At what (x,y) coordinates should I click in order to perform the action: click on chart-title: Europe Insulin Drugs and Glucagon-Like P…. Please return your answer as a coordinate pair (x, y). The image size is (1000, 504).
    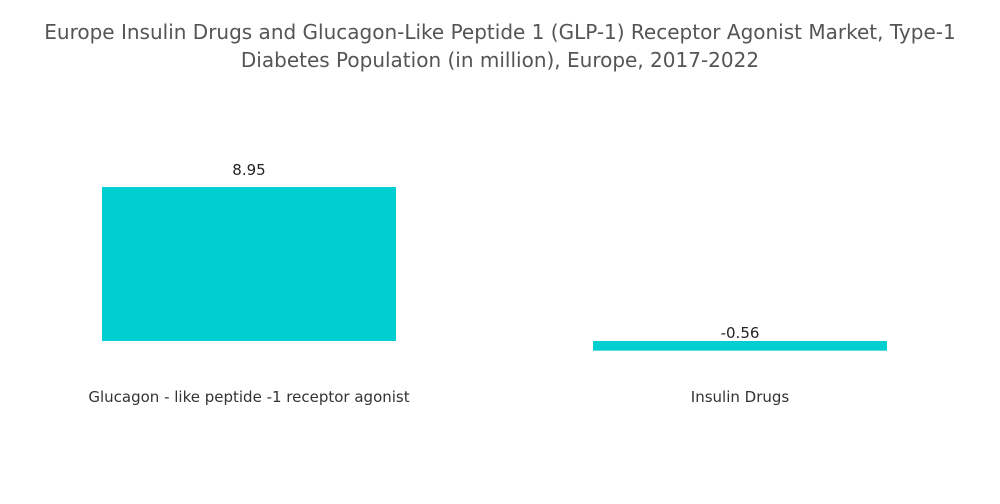
    Looking at the image, I should click on (500, 46).